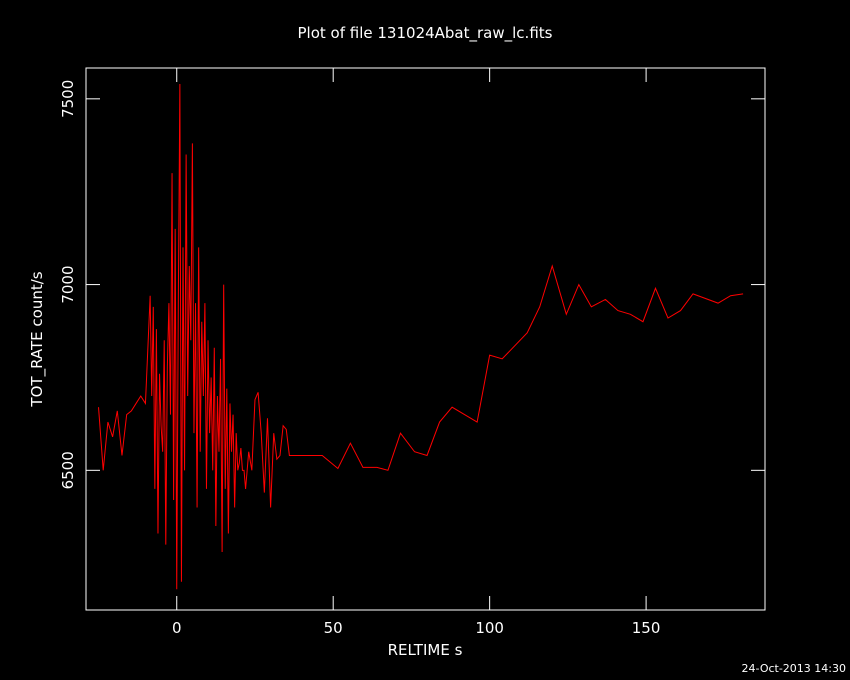  Describe the element at coordinates (68, 284) in the screenshot. I see `y-tick-label: 7000` at that location.